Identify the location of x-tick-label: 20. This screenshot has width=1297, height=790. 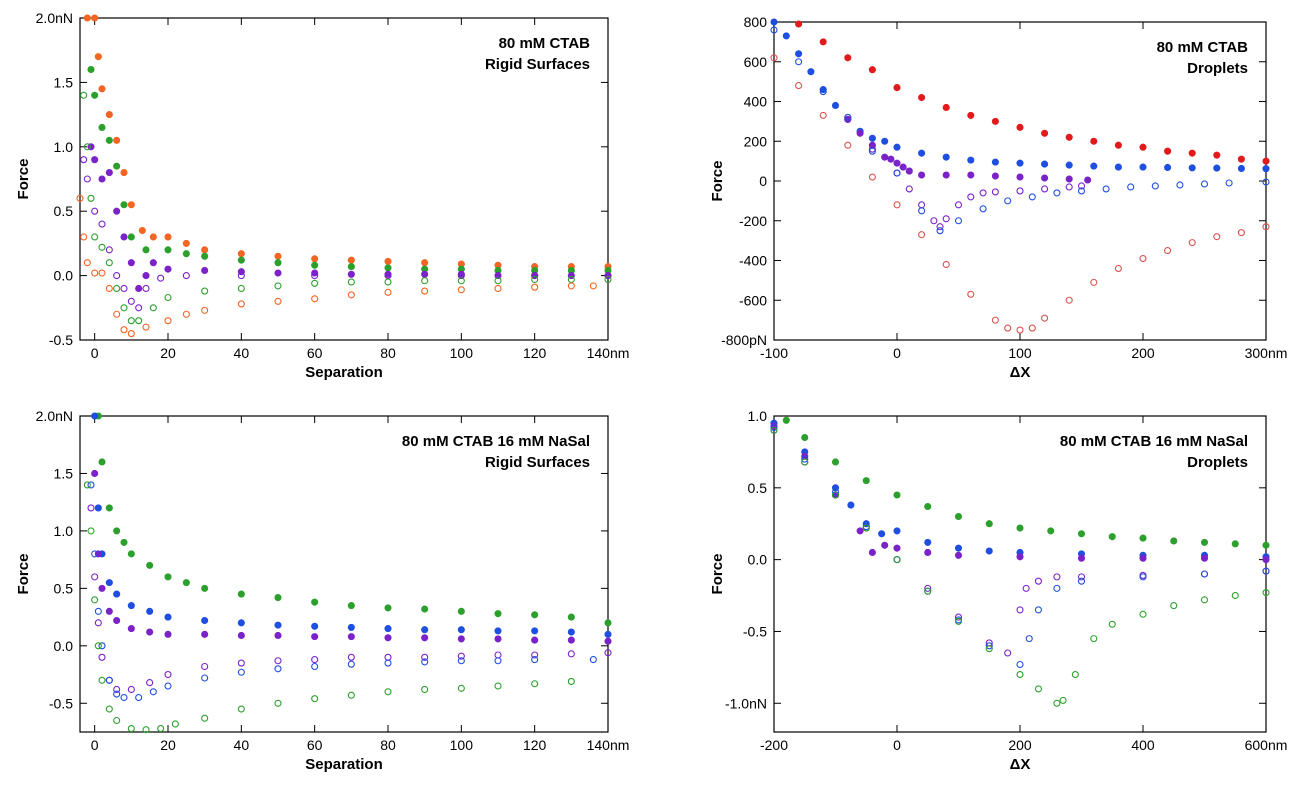
(168, 745).